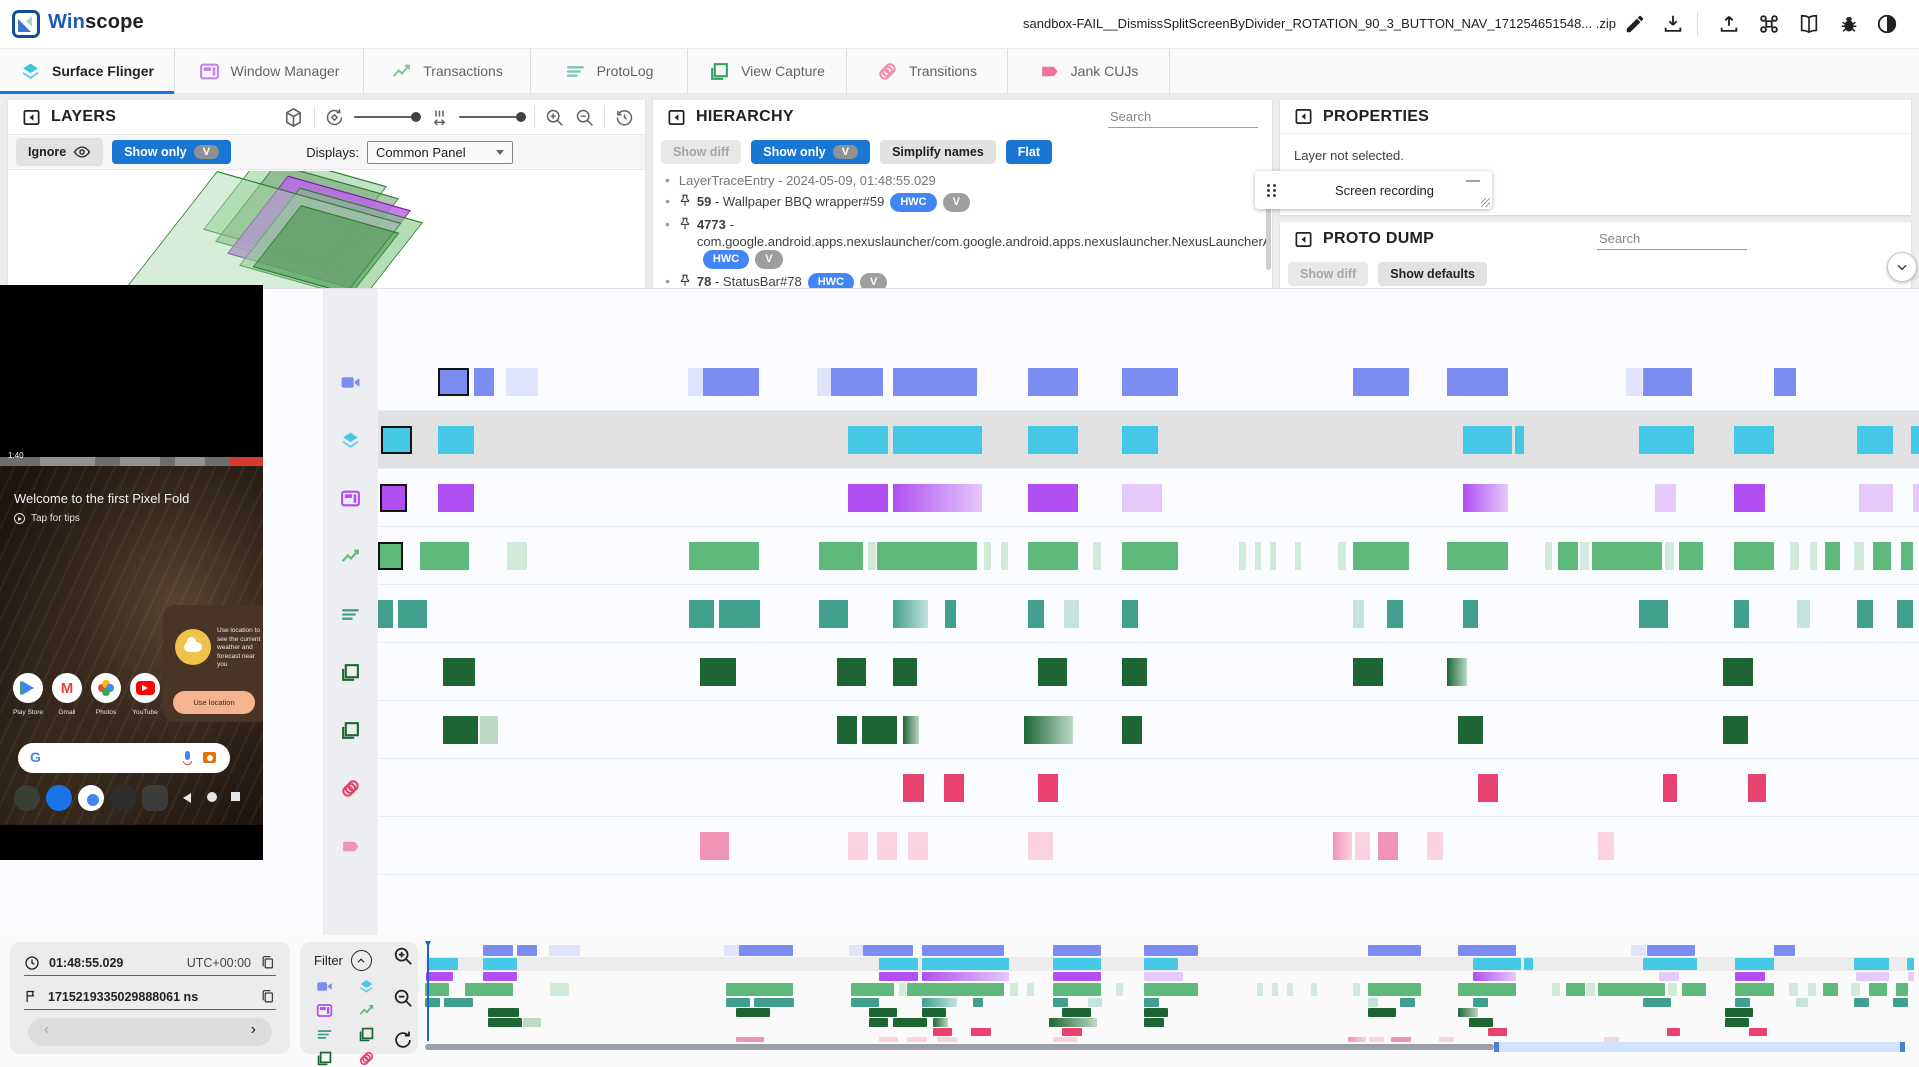 The image size is (1919, 1067). I want to click on show-only-v-button: Show only V, so click(172, 152).